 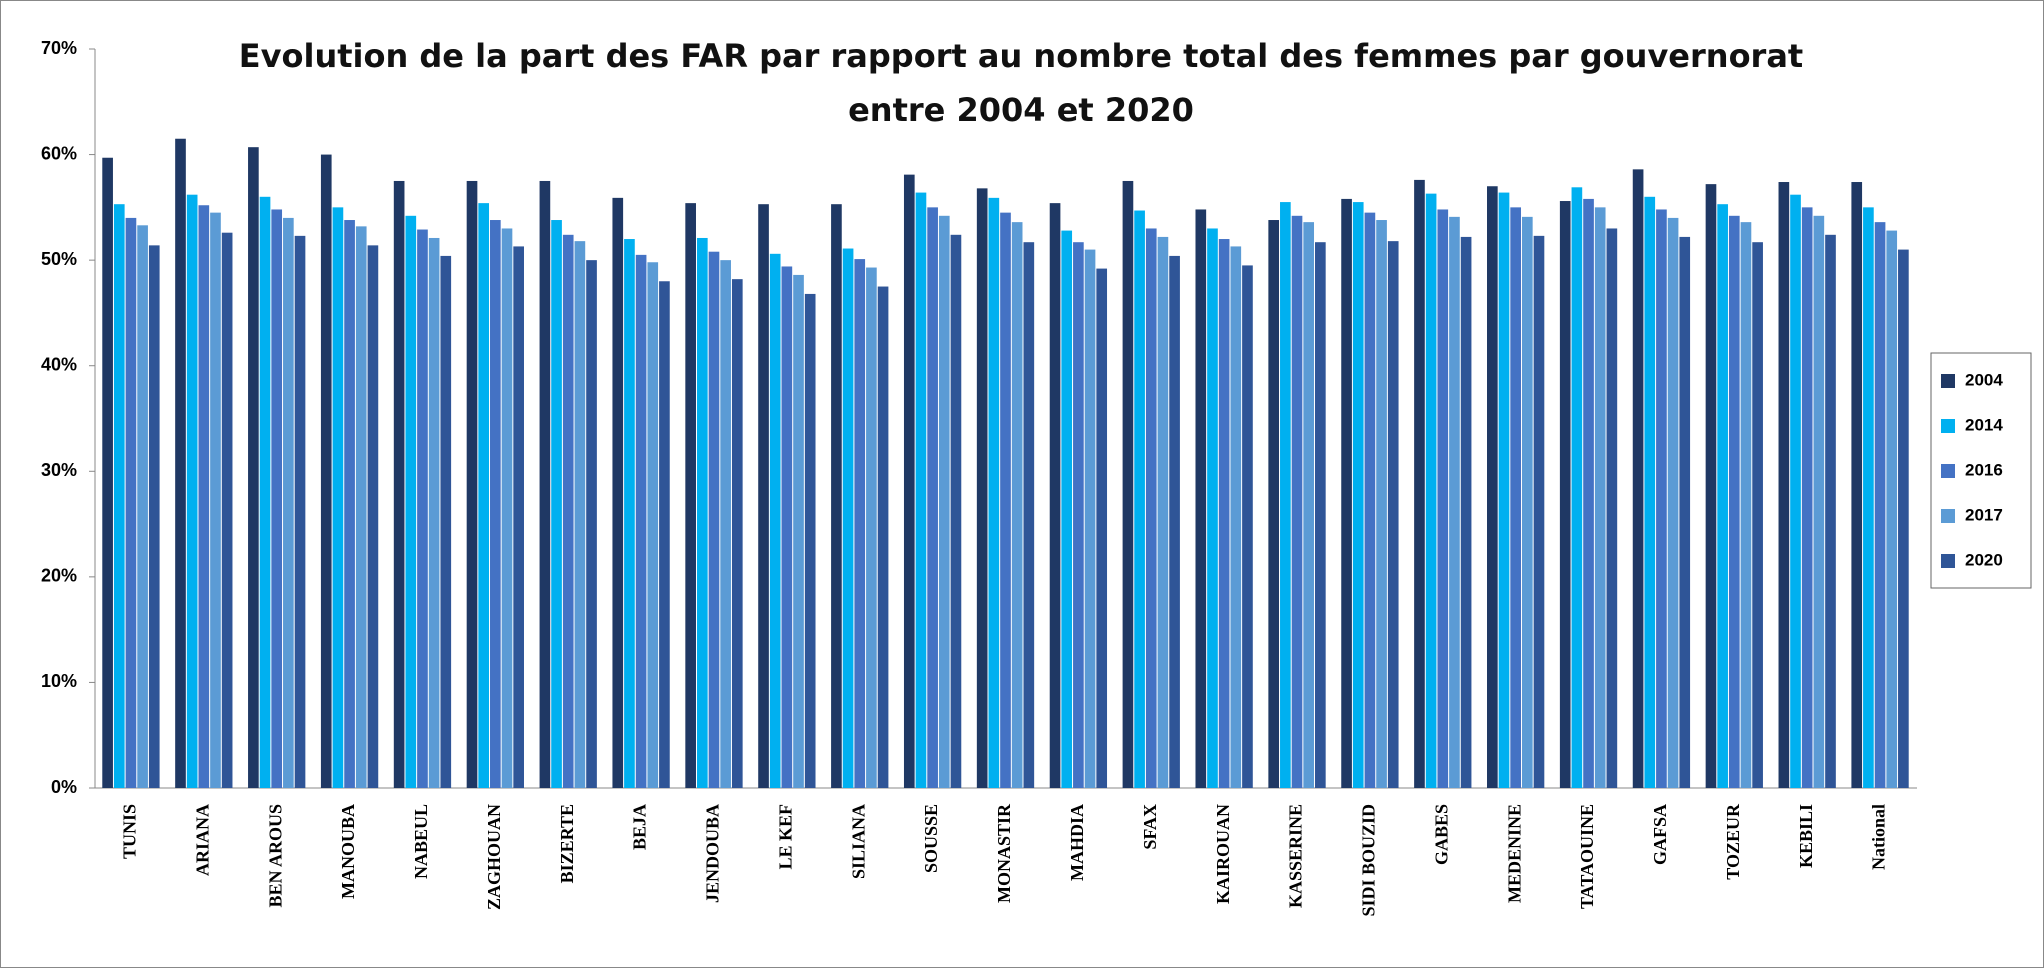 I want to click on x-tick-label: JENDOUBA, so click(x=713, y=853).